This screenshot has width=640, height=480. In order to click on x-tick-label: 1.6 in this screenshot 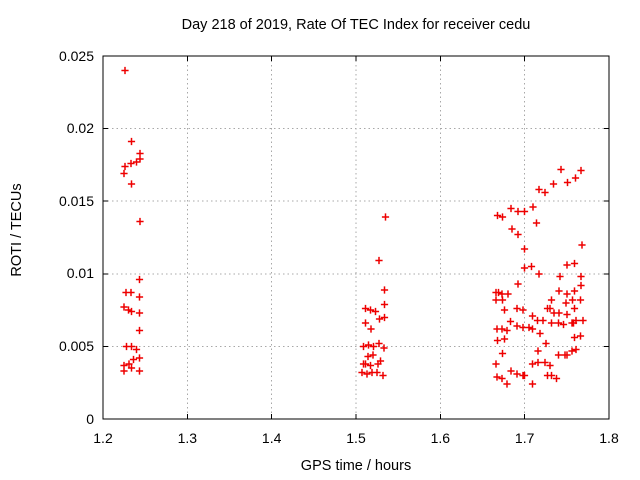, I will do `click(440, 438)`.